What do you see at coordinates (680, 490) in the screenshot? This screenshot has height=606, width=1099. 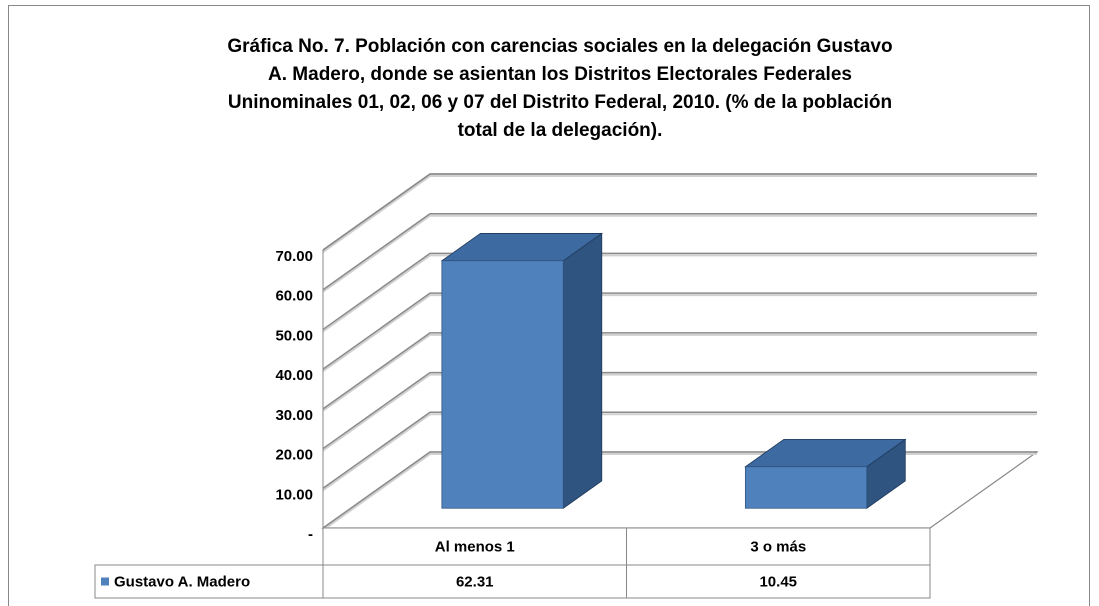 I see `floor` at bounding box center [680, 490].